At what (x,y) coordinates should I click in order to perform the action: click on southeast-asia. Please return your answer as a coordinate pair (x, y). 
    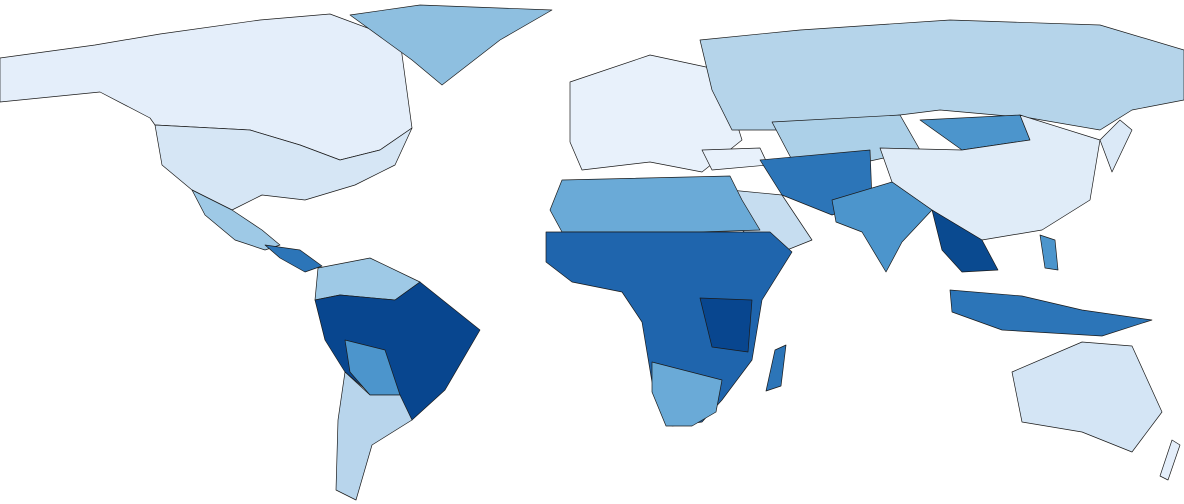
    Looking at the image, I should click on (965, 241).